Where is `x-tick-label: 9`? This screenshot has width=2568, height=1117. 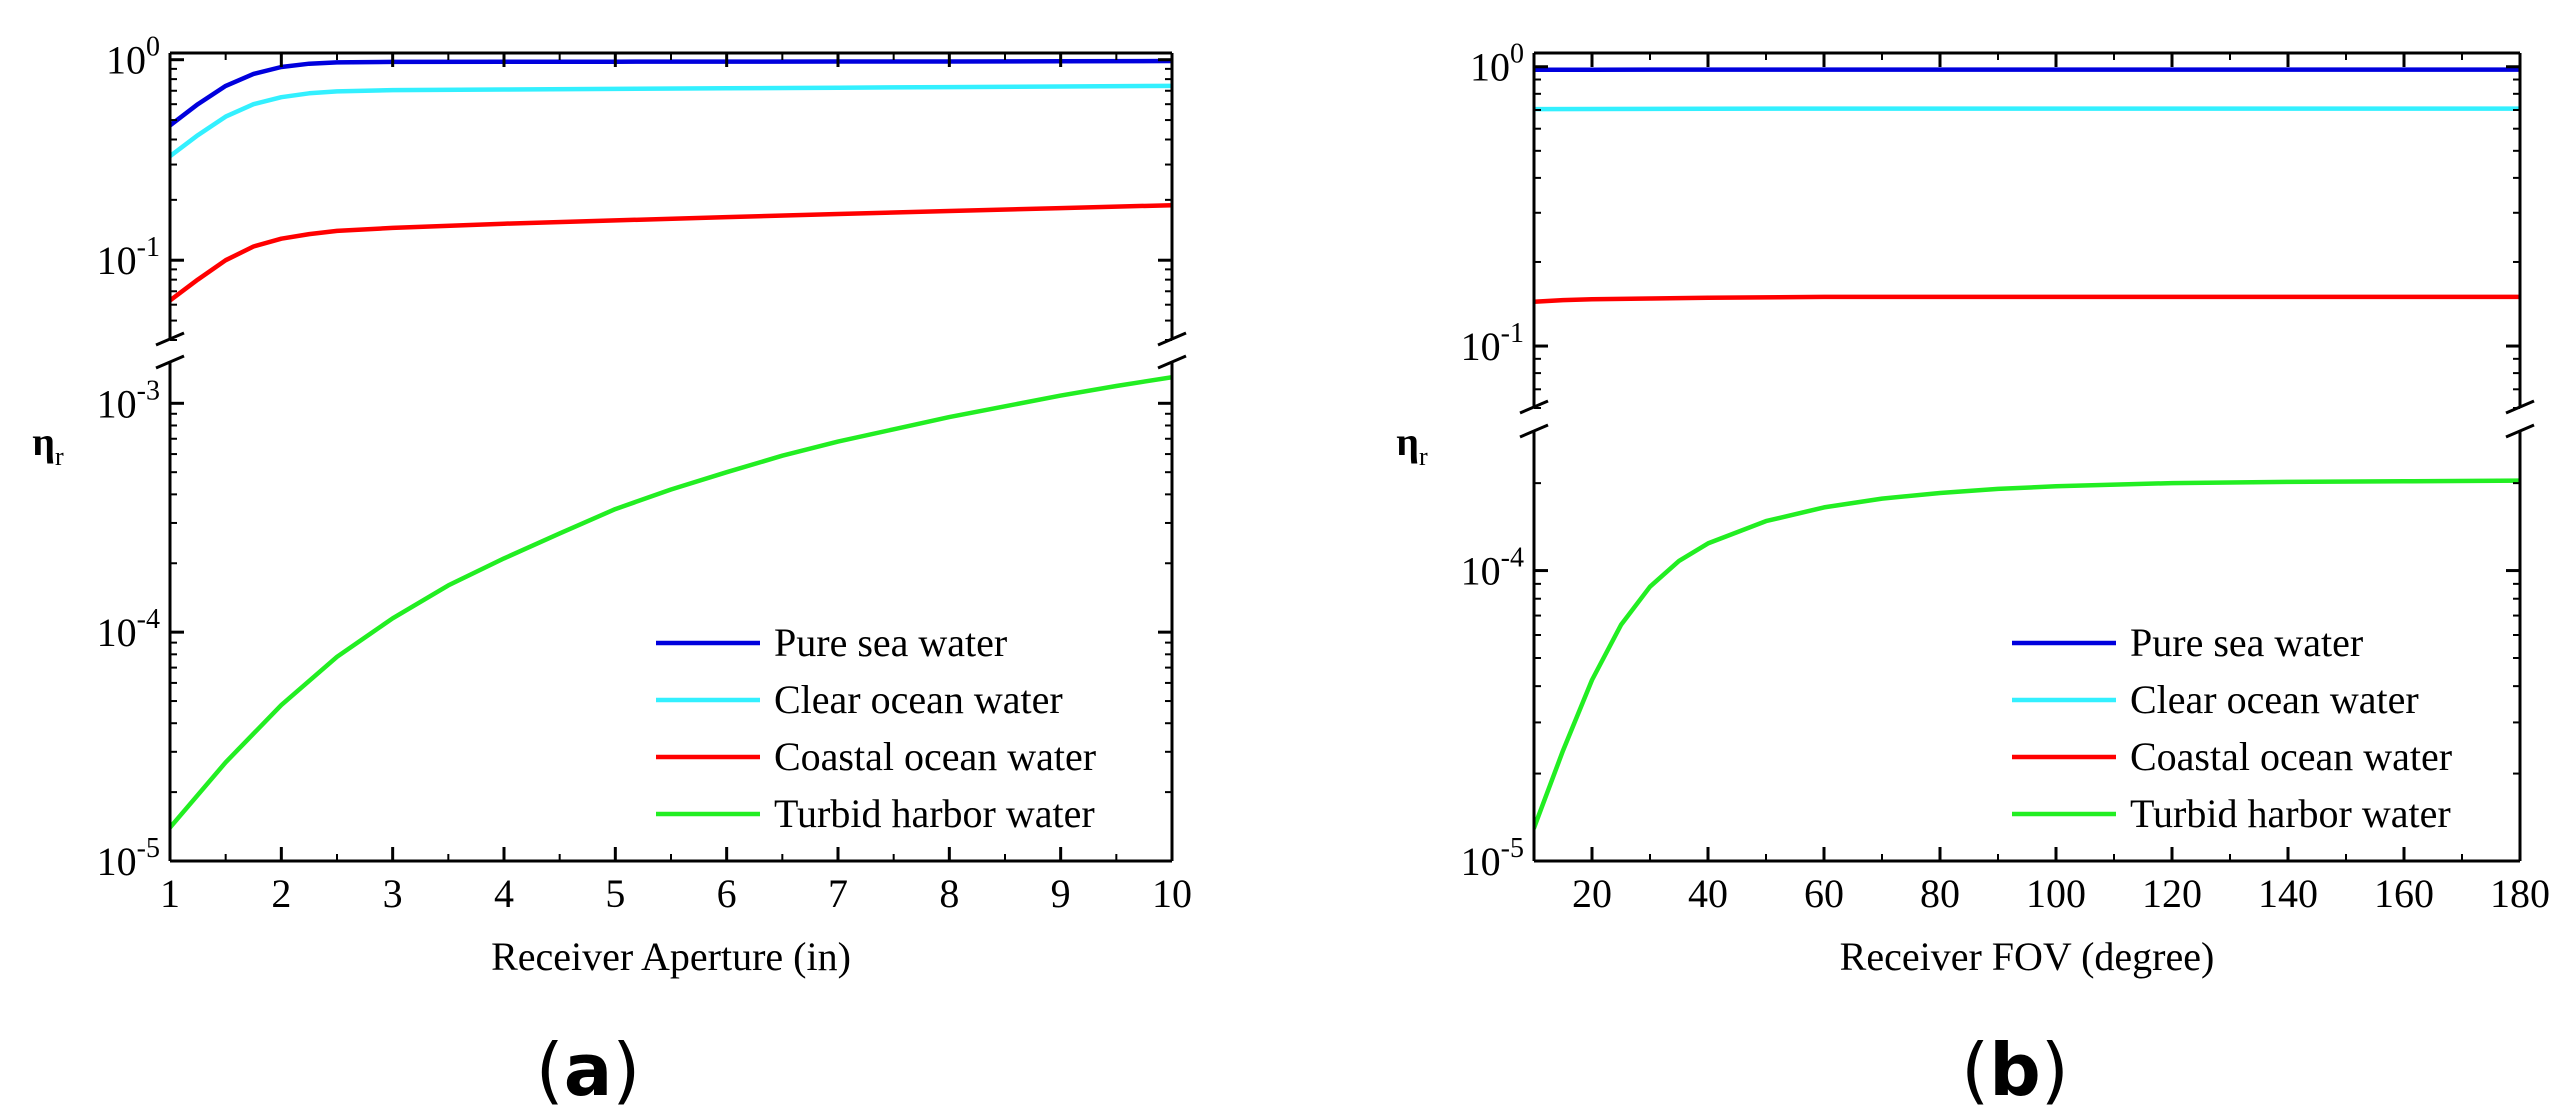 x-tick-label: 9 is located at coordinates (1061, 893).